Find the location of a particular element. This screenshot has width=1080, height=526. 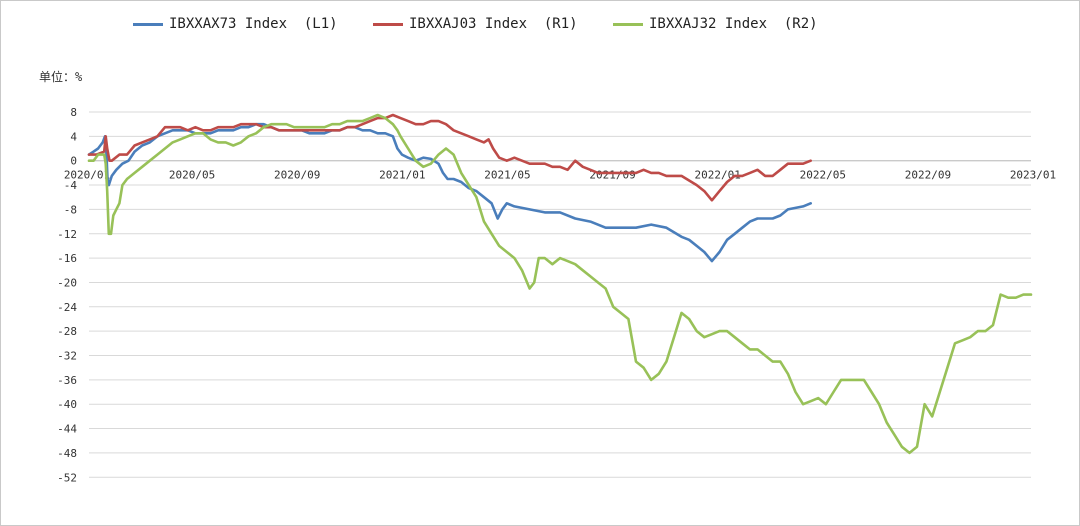

y-tick-label: 0 is located at coordinates (73, 161).